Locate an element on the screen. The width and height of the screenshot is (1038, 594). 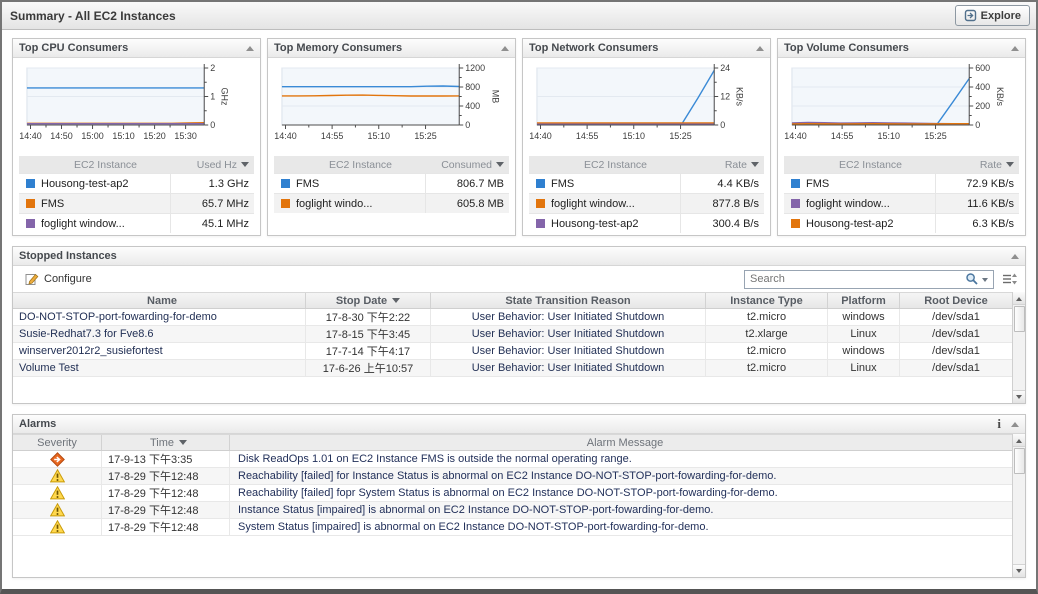
search-icon is located at coordinates (972, 279).